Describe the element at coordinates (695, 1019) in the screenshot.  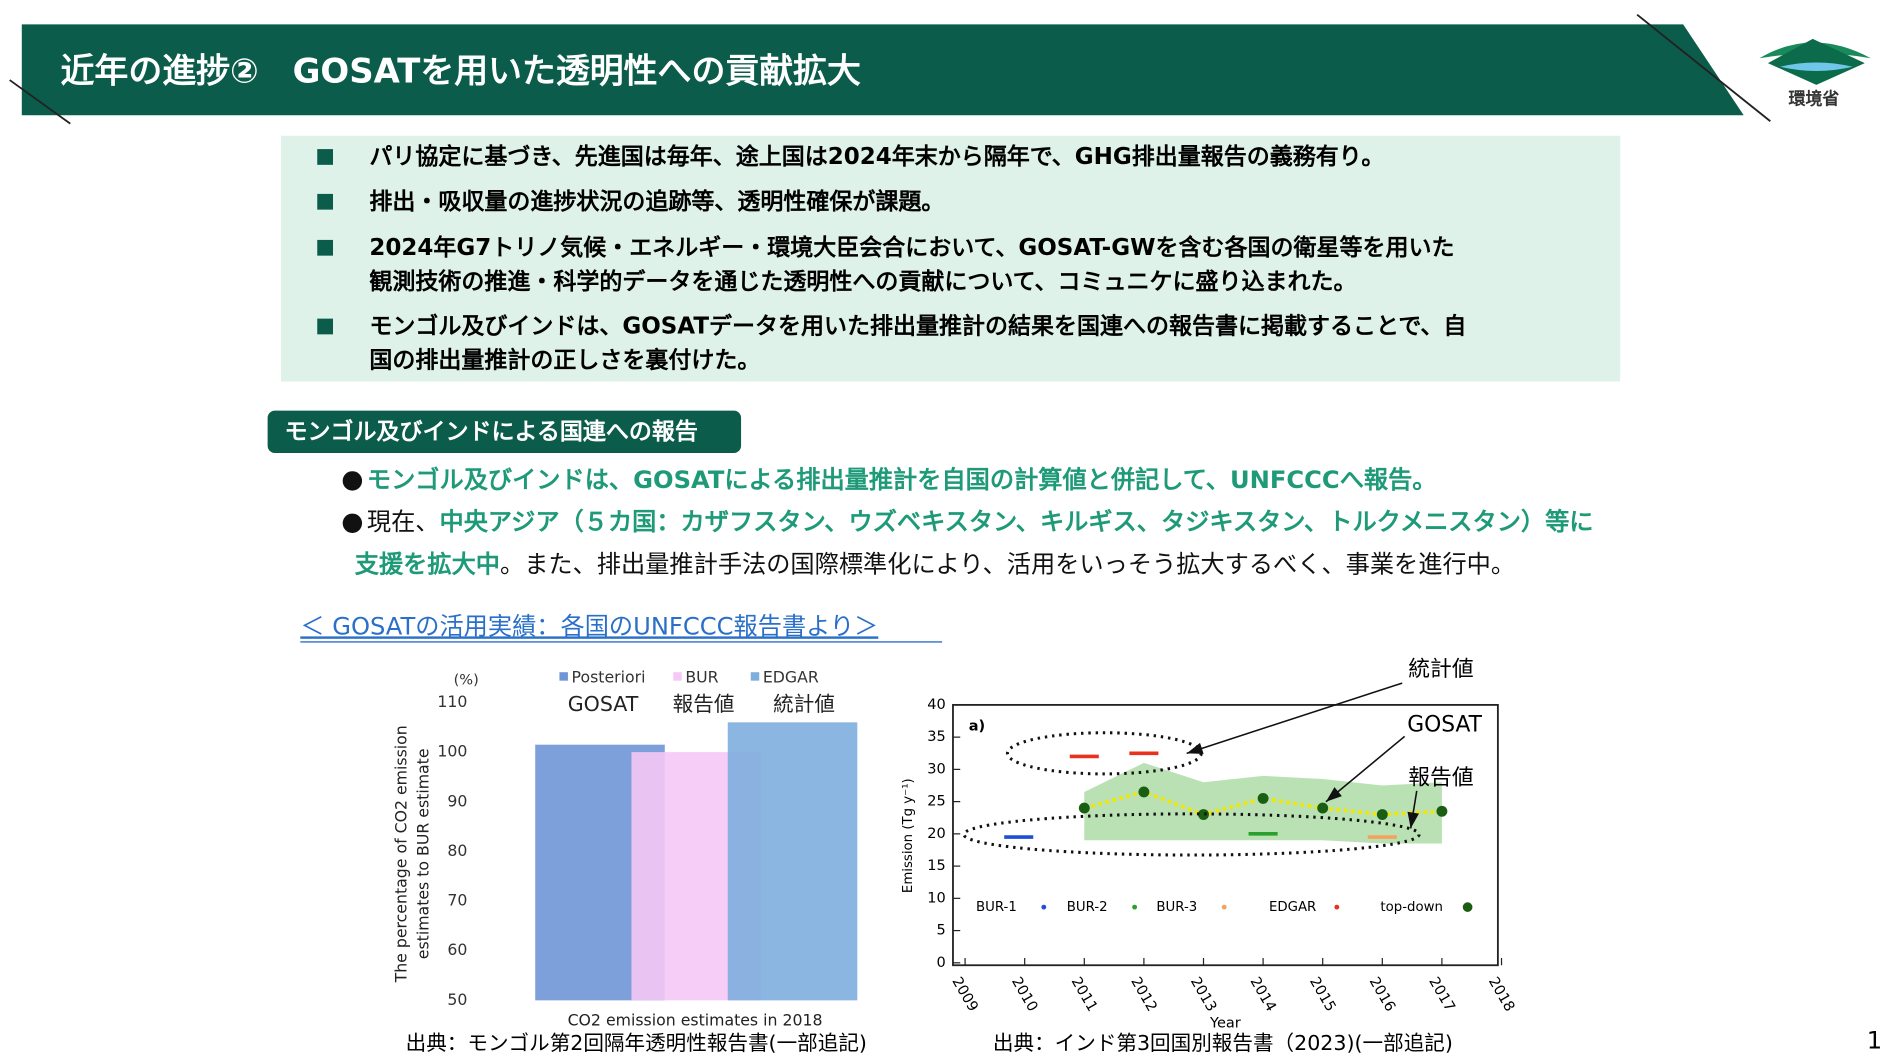
I see `x-label: CO2 emission estimates in 2018` at that location.